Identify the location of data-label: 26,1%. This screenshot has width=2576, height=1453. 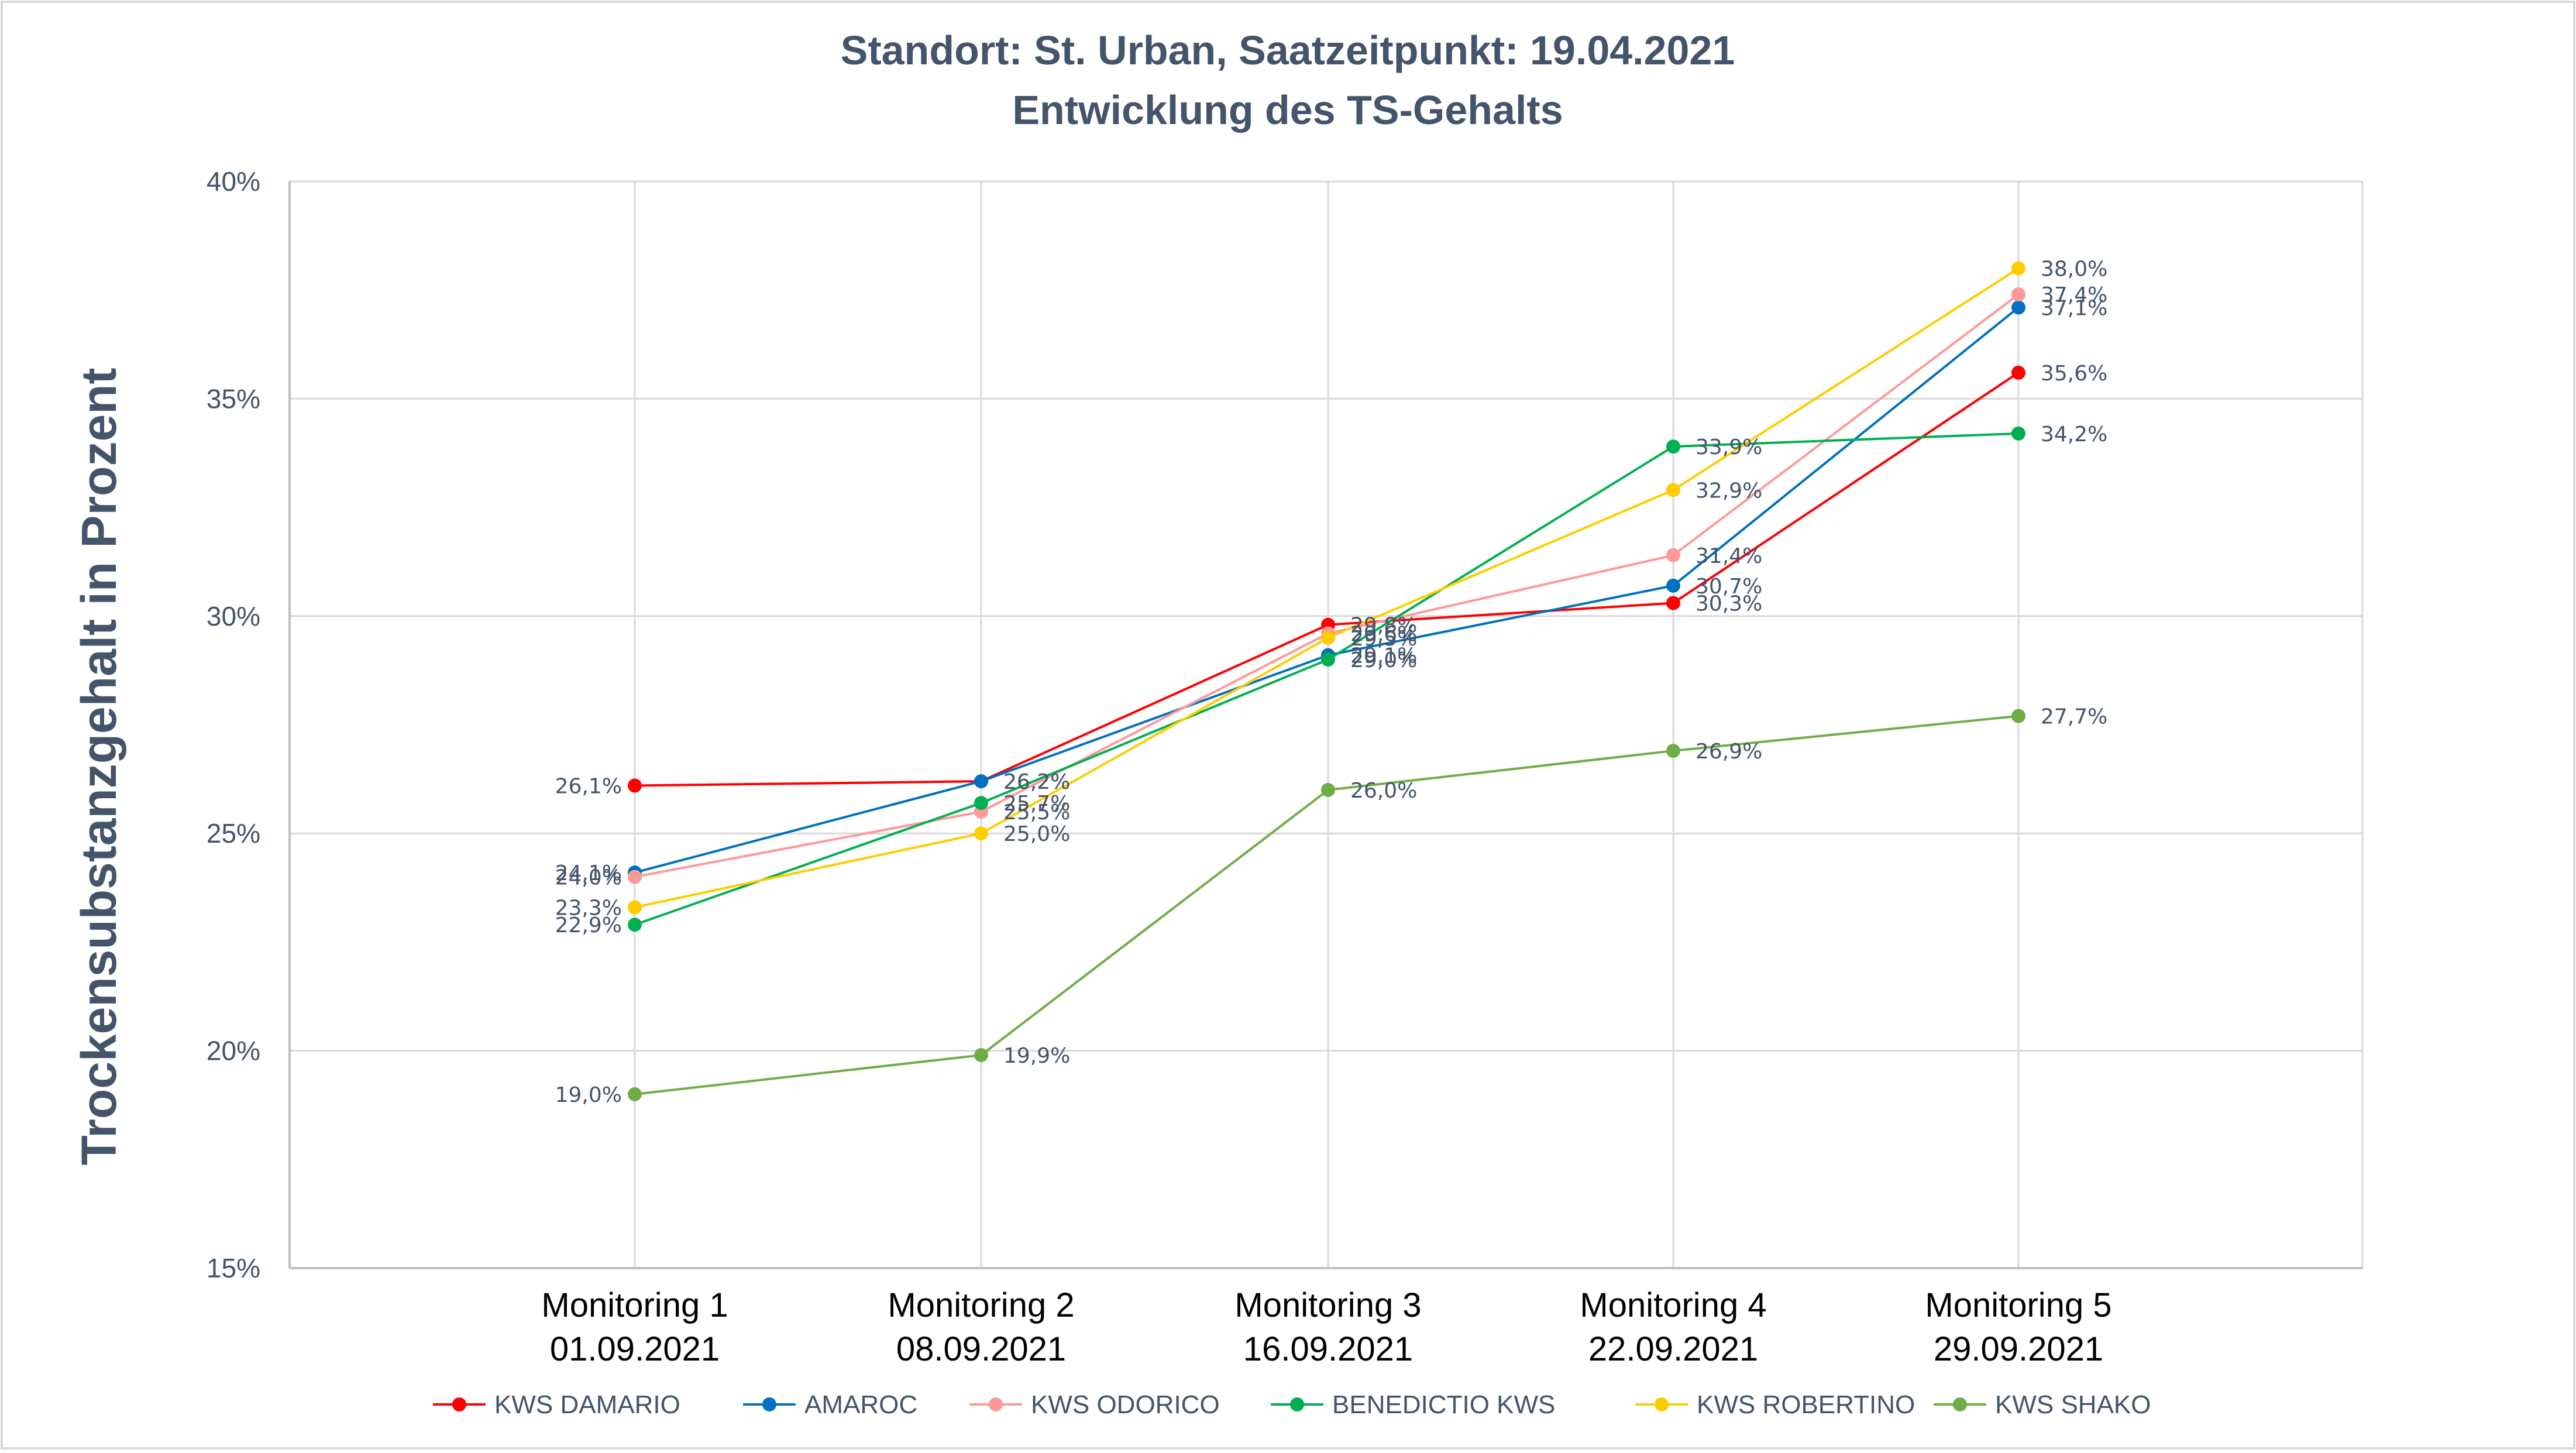
(588, 786).